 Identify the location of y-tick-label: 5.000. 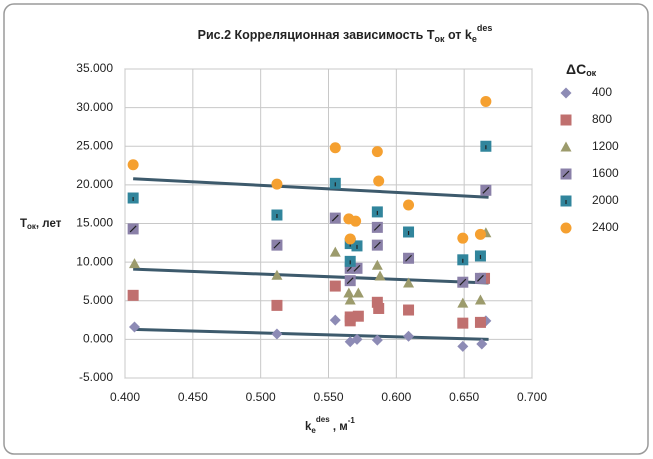
(98, 300).